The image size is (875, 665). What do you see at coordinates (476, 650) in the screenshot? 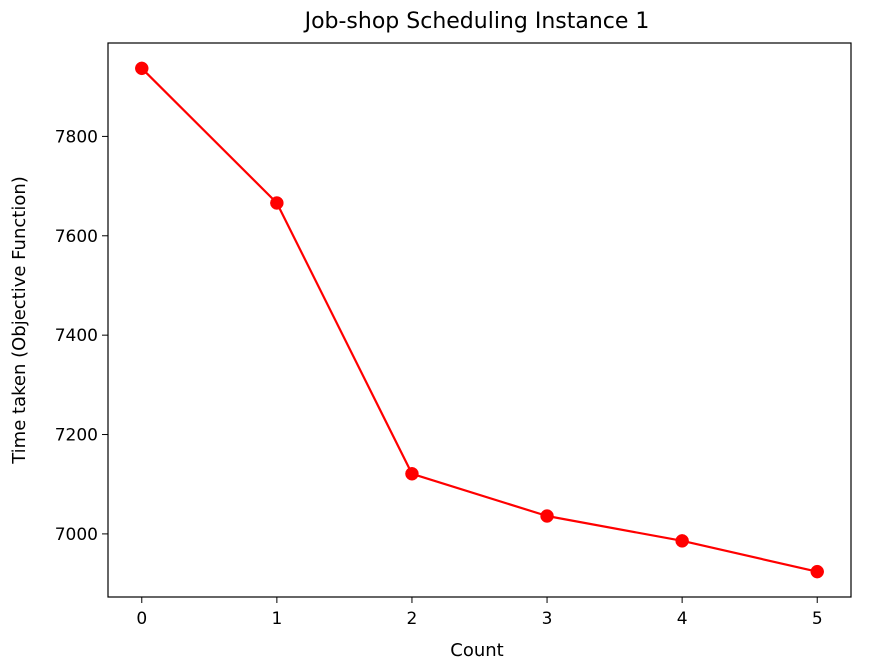
I see `x-axis-label: Count` at bounding box center [476, 650].